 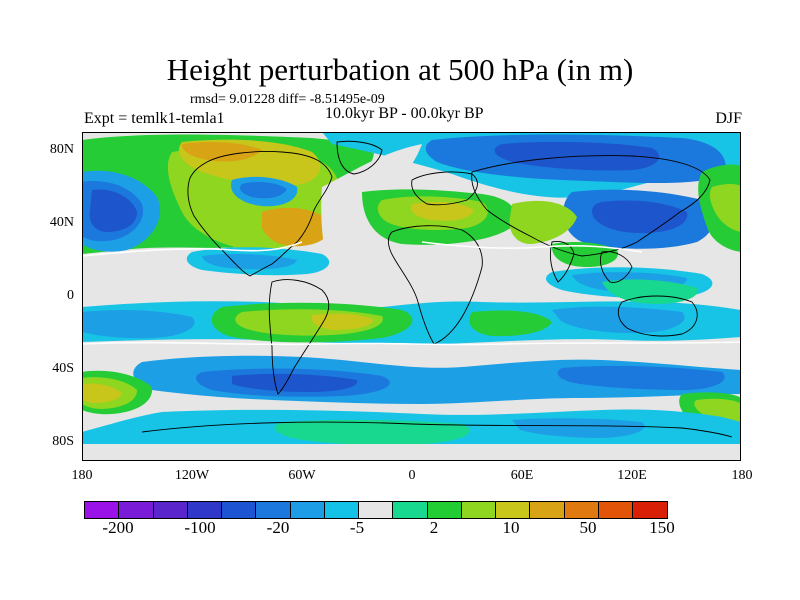 I want to click on colorbar-label: 150, so click(x=662, y=527).